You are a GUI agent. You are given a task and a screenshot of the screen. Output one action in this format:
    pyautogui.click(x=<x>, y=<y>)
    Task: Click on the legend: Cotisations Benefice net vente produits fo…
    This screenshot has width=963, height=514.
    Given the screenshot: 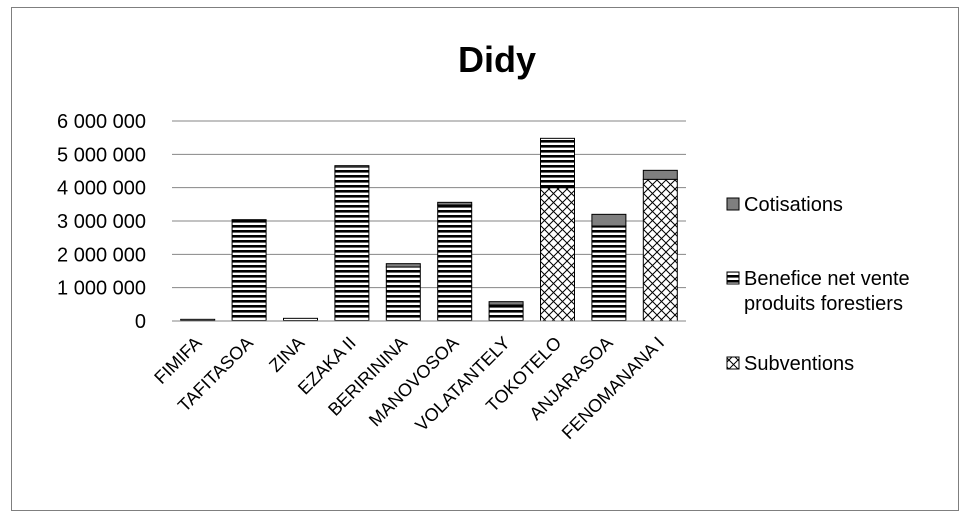 What is the action you would take?
    pyautogui.click(x=818, y=284)
    